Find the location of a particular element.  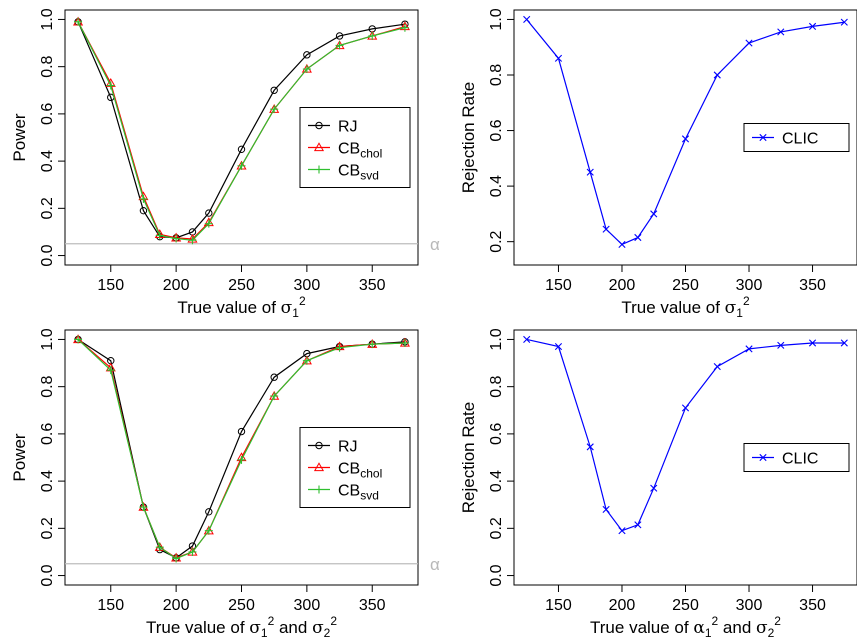

x-axis-title: True value of α12 and σ22 is located at coordinates (685, 627).